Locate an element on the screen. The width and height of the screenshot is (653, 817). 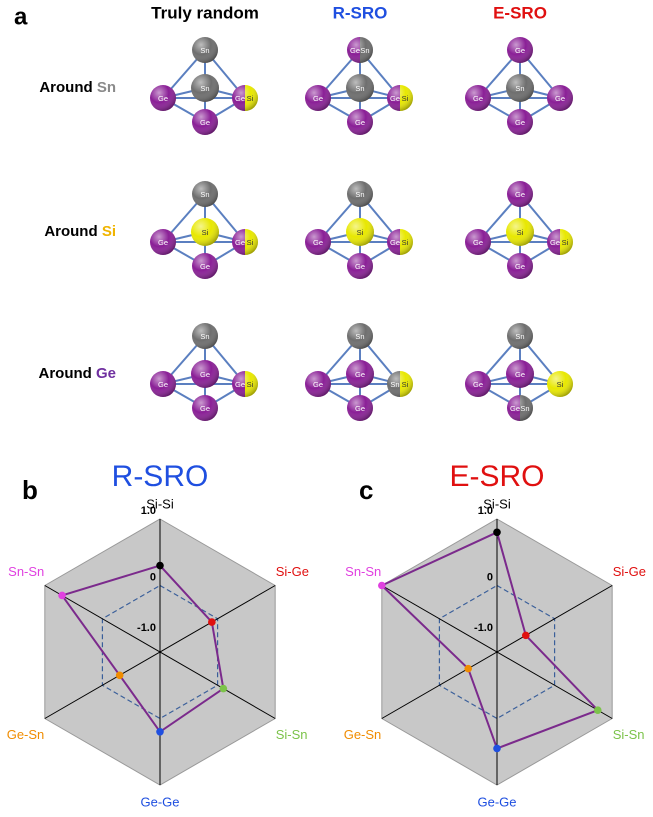
row-label-element: Sn is located at coordinates (106, 87).